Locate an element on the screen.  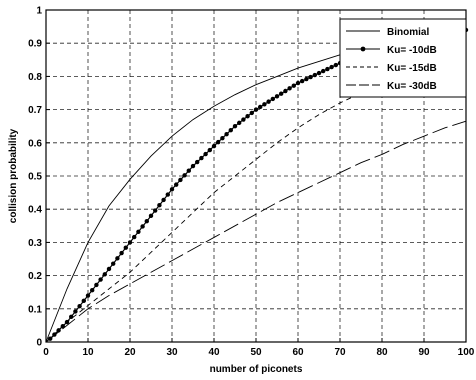
x-tick-label: 100 is located at coordinates (466, 352).